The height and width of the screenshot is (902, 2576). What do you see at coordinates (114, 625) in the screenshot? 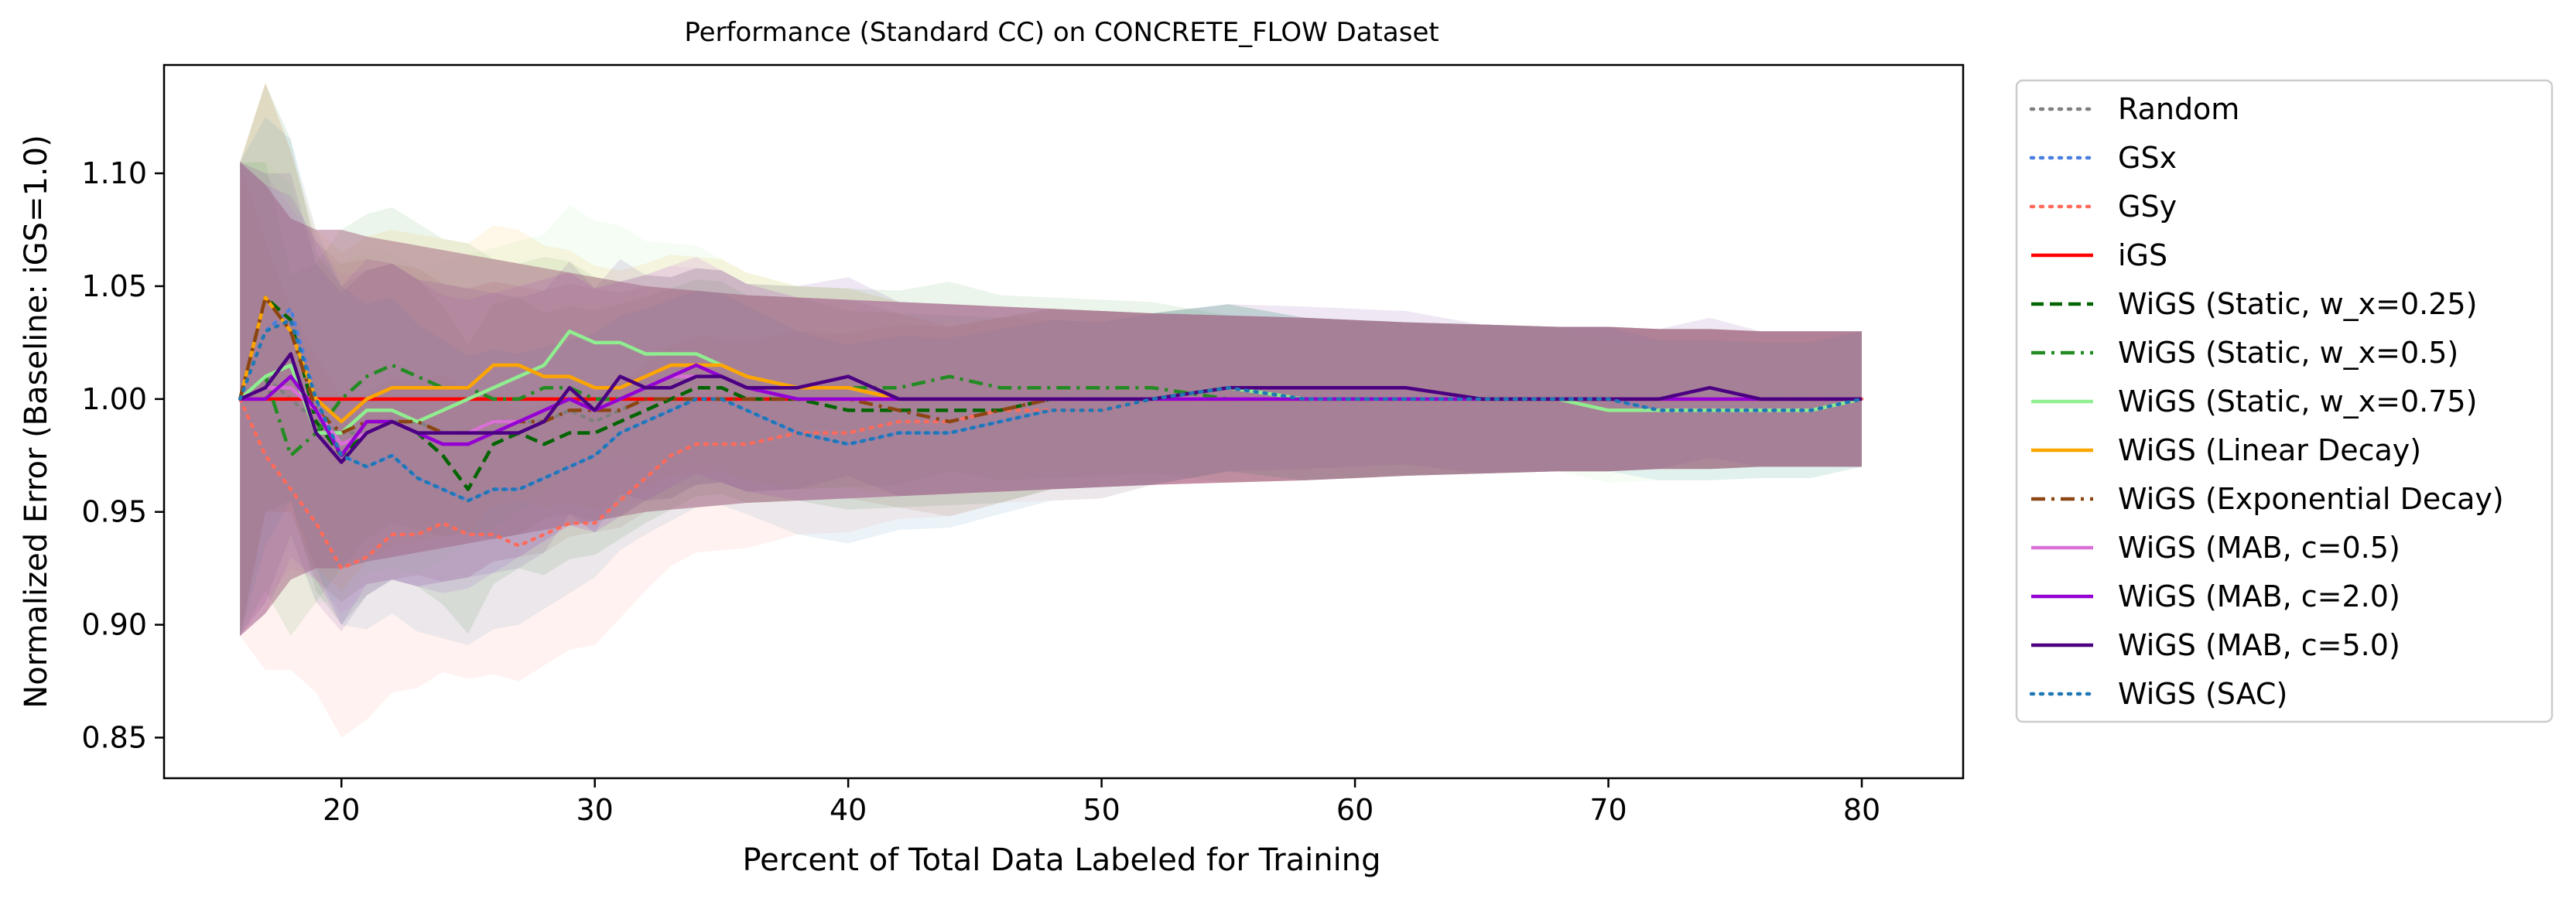
I see `y-tick-label: 0.90` at bounding box center [114, 625].